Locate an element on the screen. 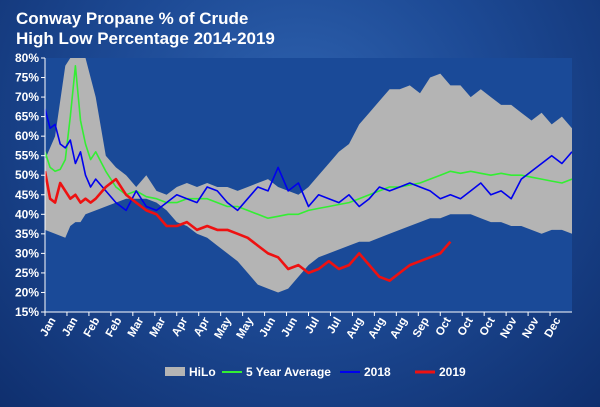  y-tick-label: 70% is located at coordinates (27, 97).